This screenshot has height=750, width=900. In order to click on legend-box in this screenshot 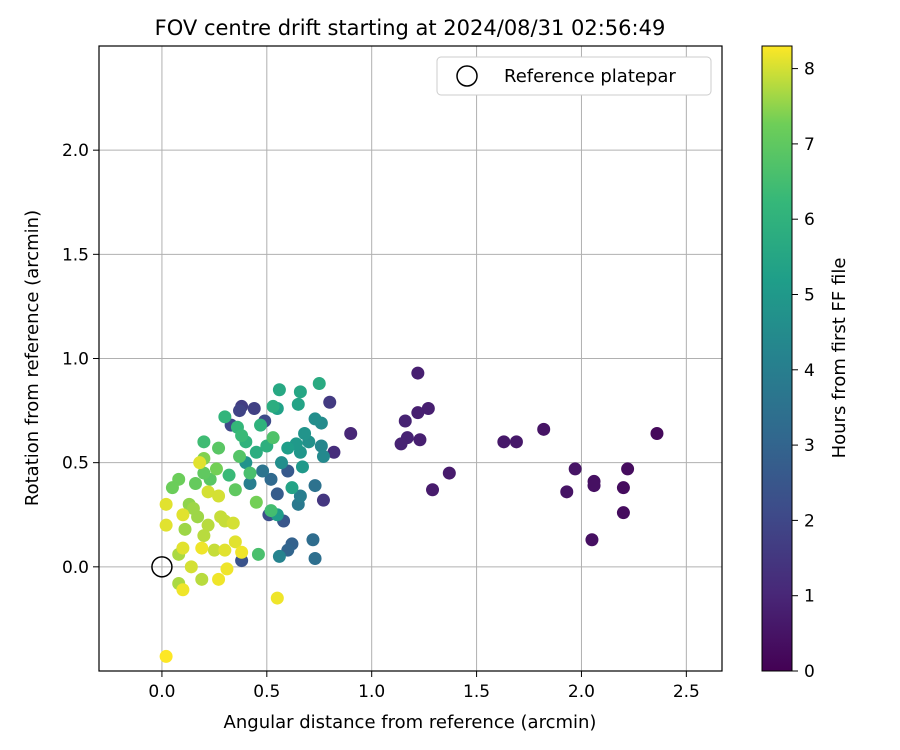, I will do `click(574, 76)`.